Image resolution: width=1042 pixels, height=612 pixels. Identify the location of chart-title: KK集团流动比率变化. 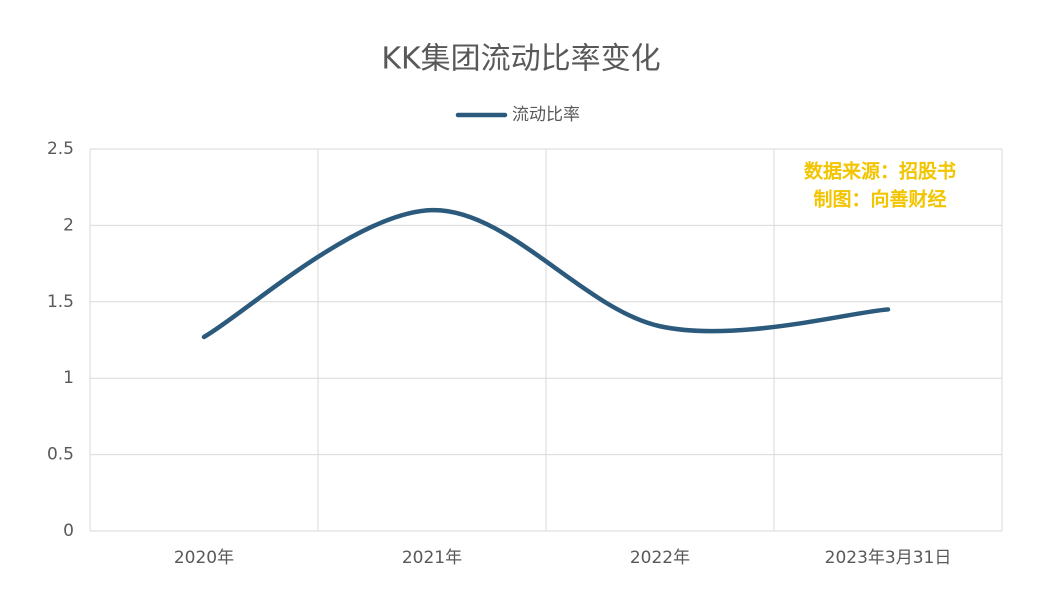
(520, 59).